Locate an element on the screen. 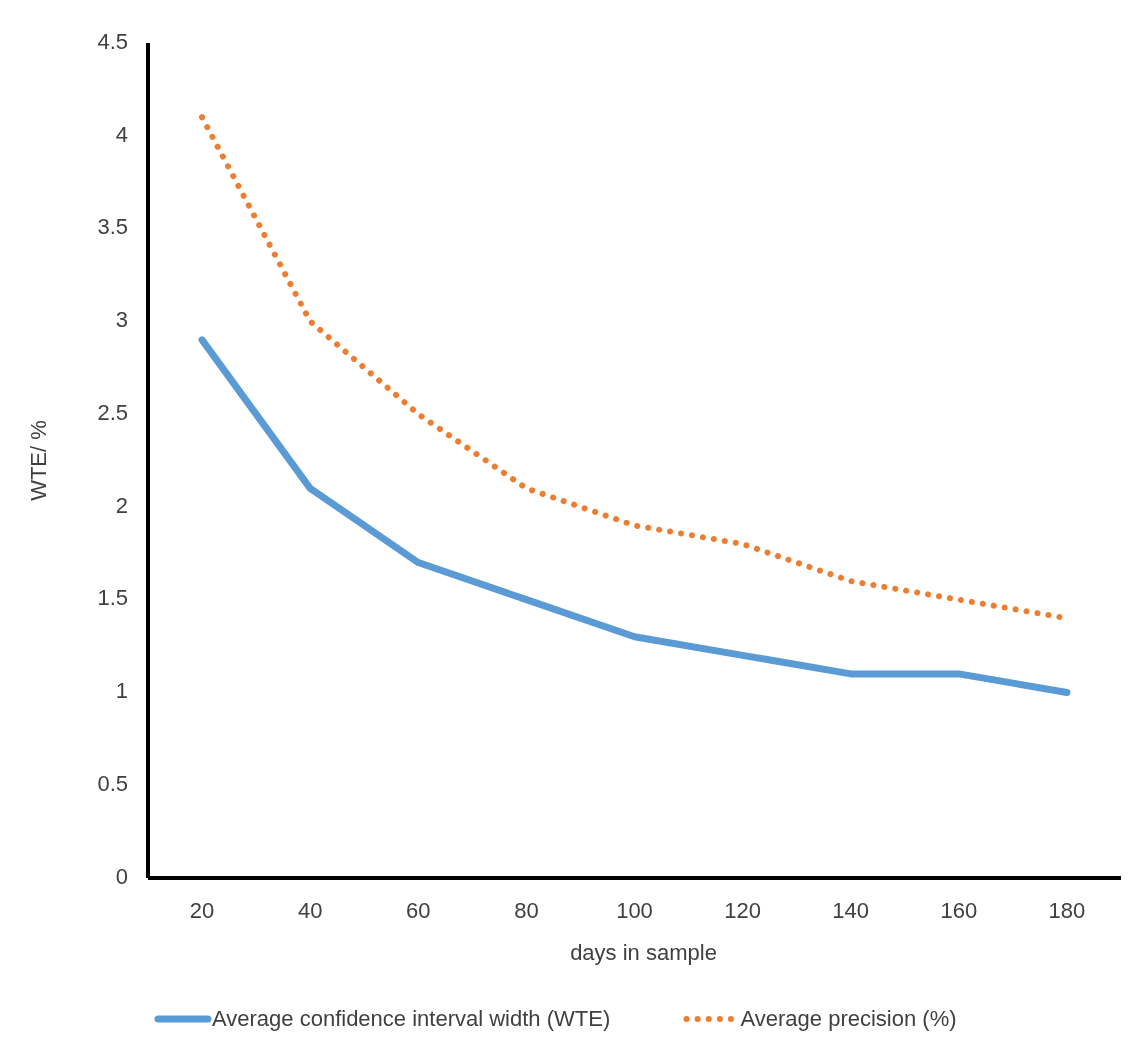 The width and height of the screenshot is (1147, 1054). x-tick-label: 80 is located at coordinates (526, 910).